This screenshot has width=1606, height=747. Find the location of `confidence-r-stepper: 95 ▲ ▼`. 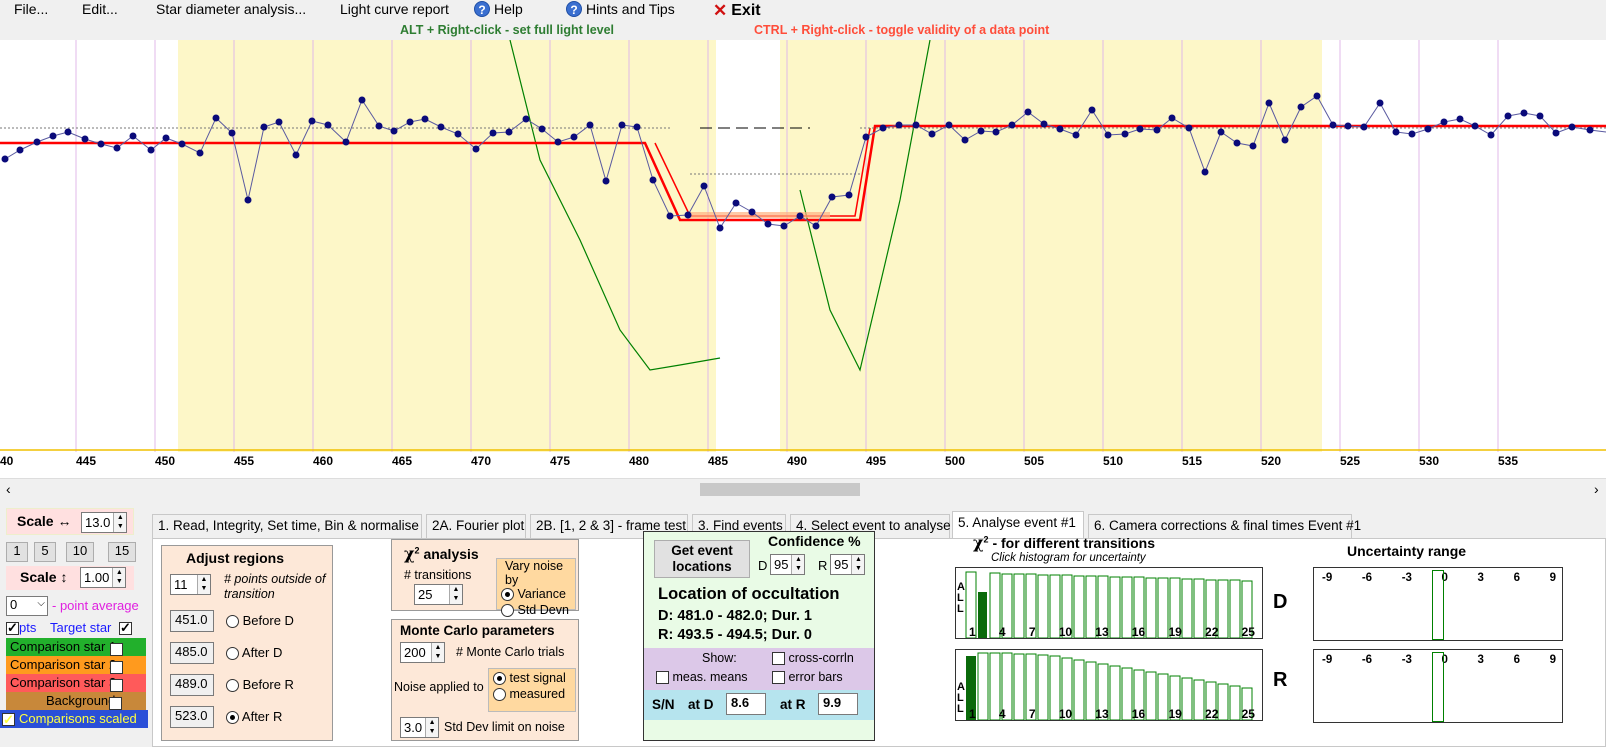

confidence-r-stepper: 95 ▲ ▼ is located at coordinates (848, 564).